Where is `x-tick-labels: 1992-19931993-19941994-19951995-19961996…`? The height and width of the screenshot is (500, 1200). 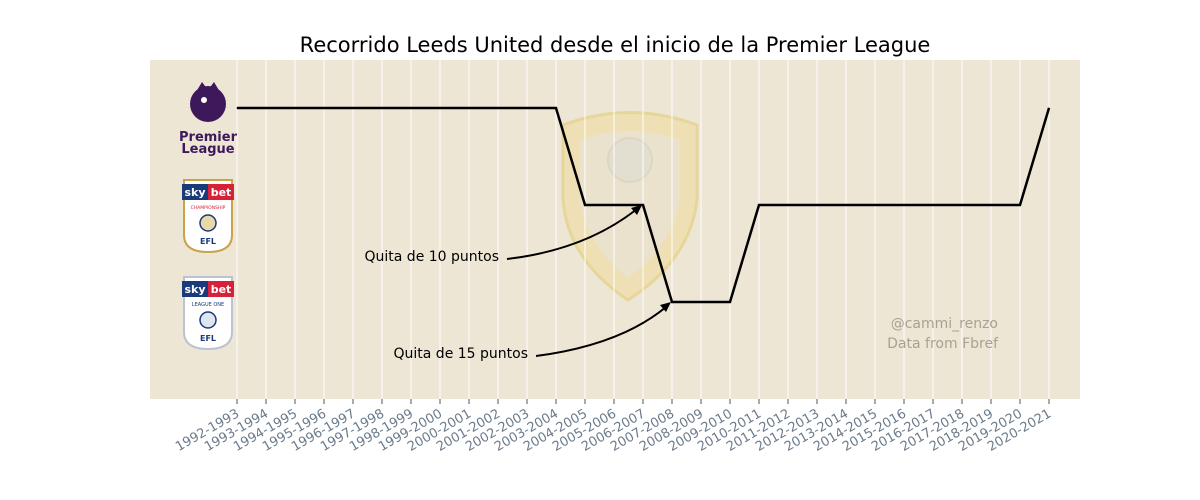 x-tick-labels: 1992-19931993-19941994-19951995-19961996… is located at coordinates (613, 430).